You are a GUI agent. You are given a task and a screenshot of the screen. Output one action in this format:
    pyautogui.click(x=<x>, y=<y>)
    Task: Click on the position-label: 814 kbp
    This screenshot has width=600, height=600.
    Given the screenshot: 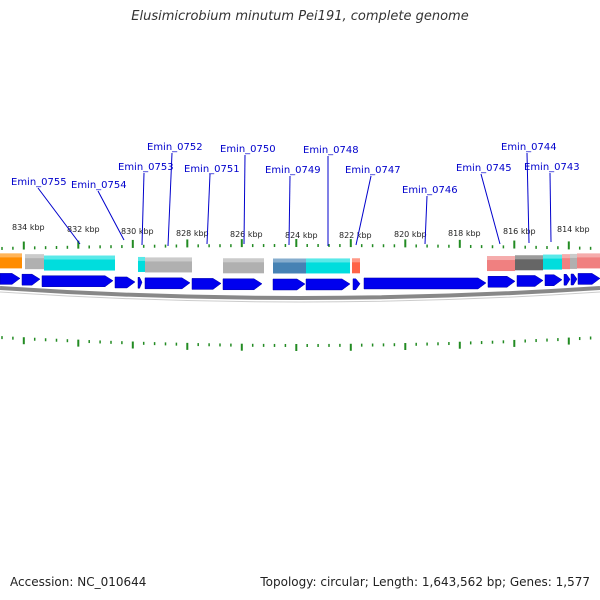 What is the action you would take?
    pyautogui.click(x=573, y=229)
    